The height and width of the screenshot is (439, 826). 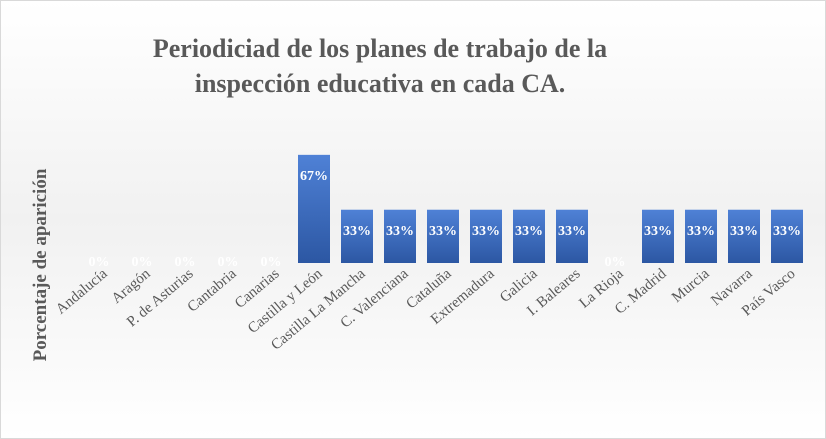 I want to click on y-axis-label: Porcentaje de aparición, so click(x=40, y=264).